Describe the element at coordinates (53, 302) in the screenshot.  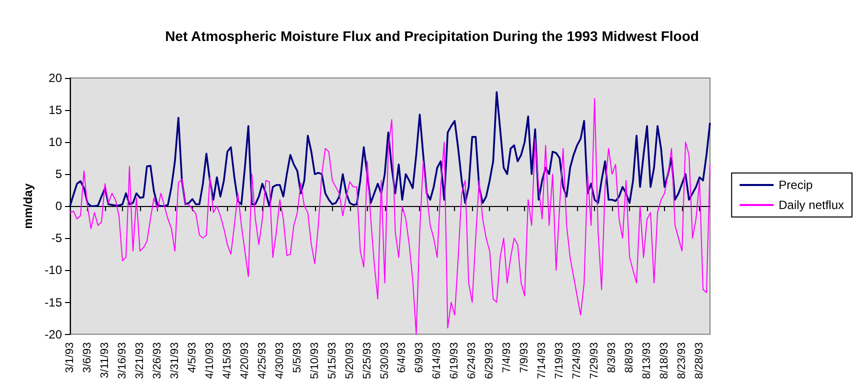
I see `y-tick-label: -15` at that location.